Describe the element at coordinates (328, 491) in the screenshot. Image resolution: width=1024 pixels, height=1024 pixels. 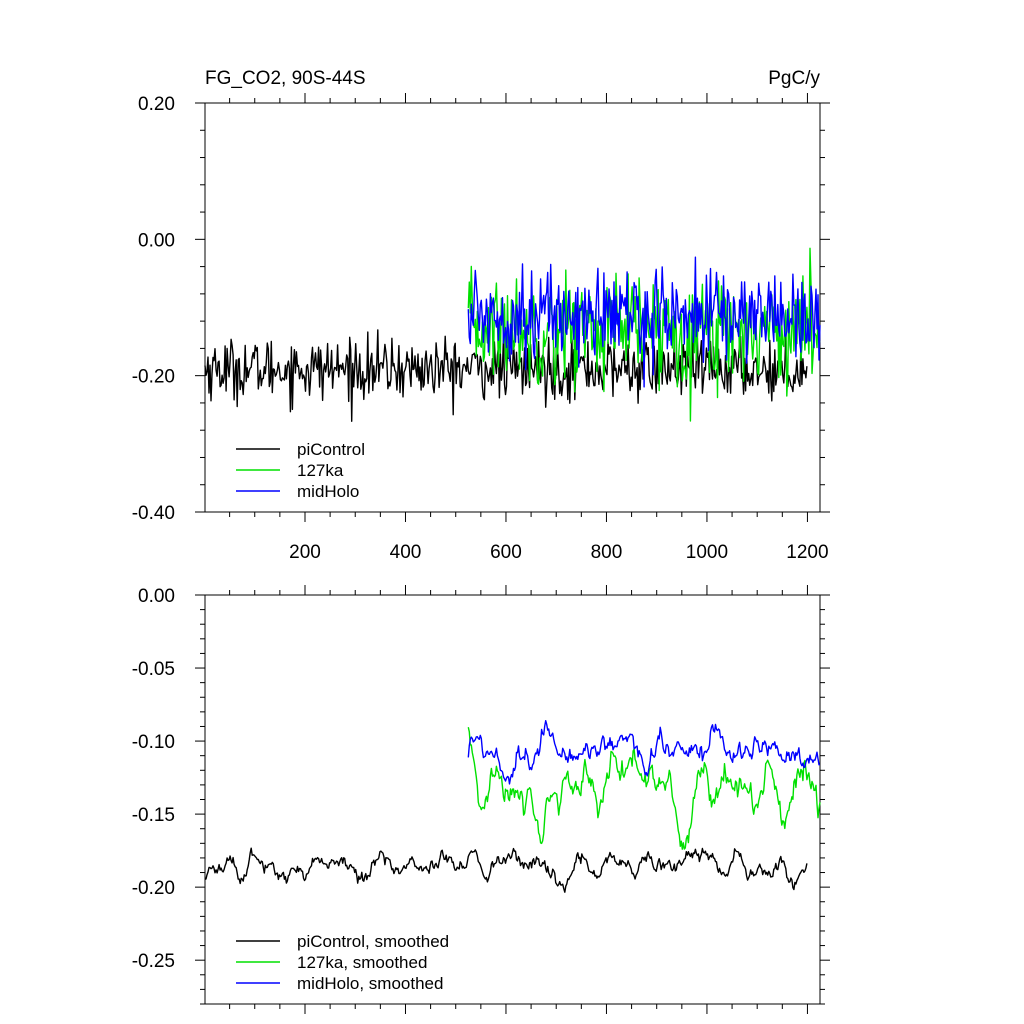
I see `legend-label-midholo: midHolo` at that location.